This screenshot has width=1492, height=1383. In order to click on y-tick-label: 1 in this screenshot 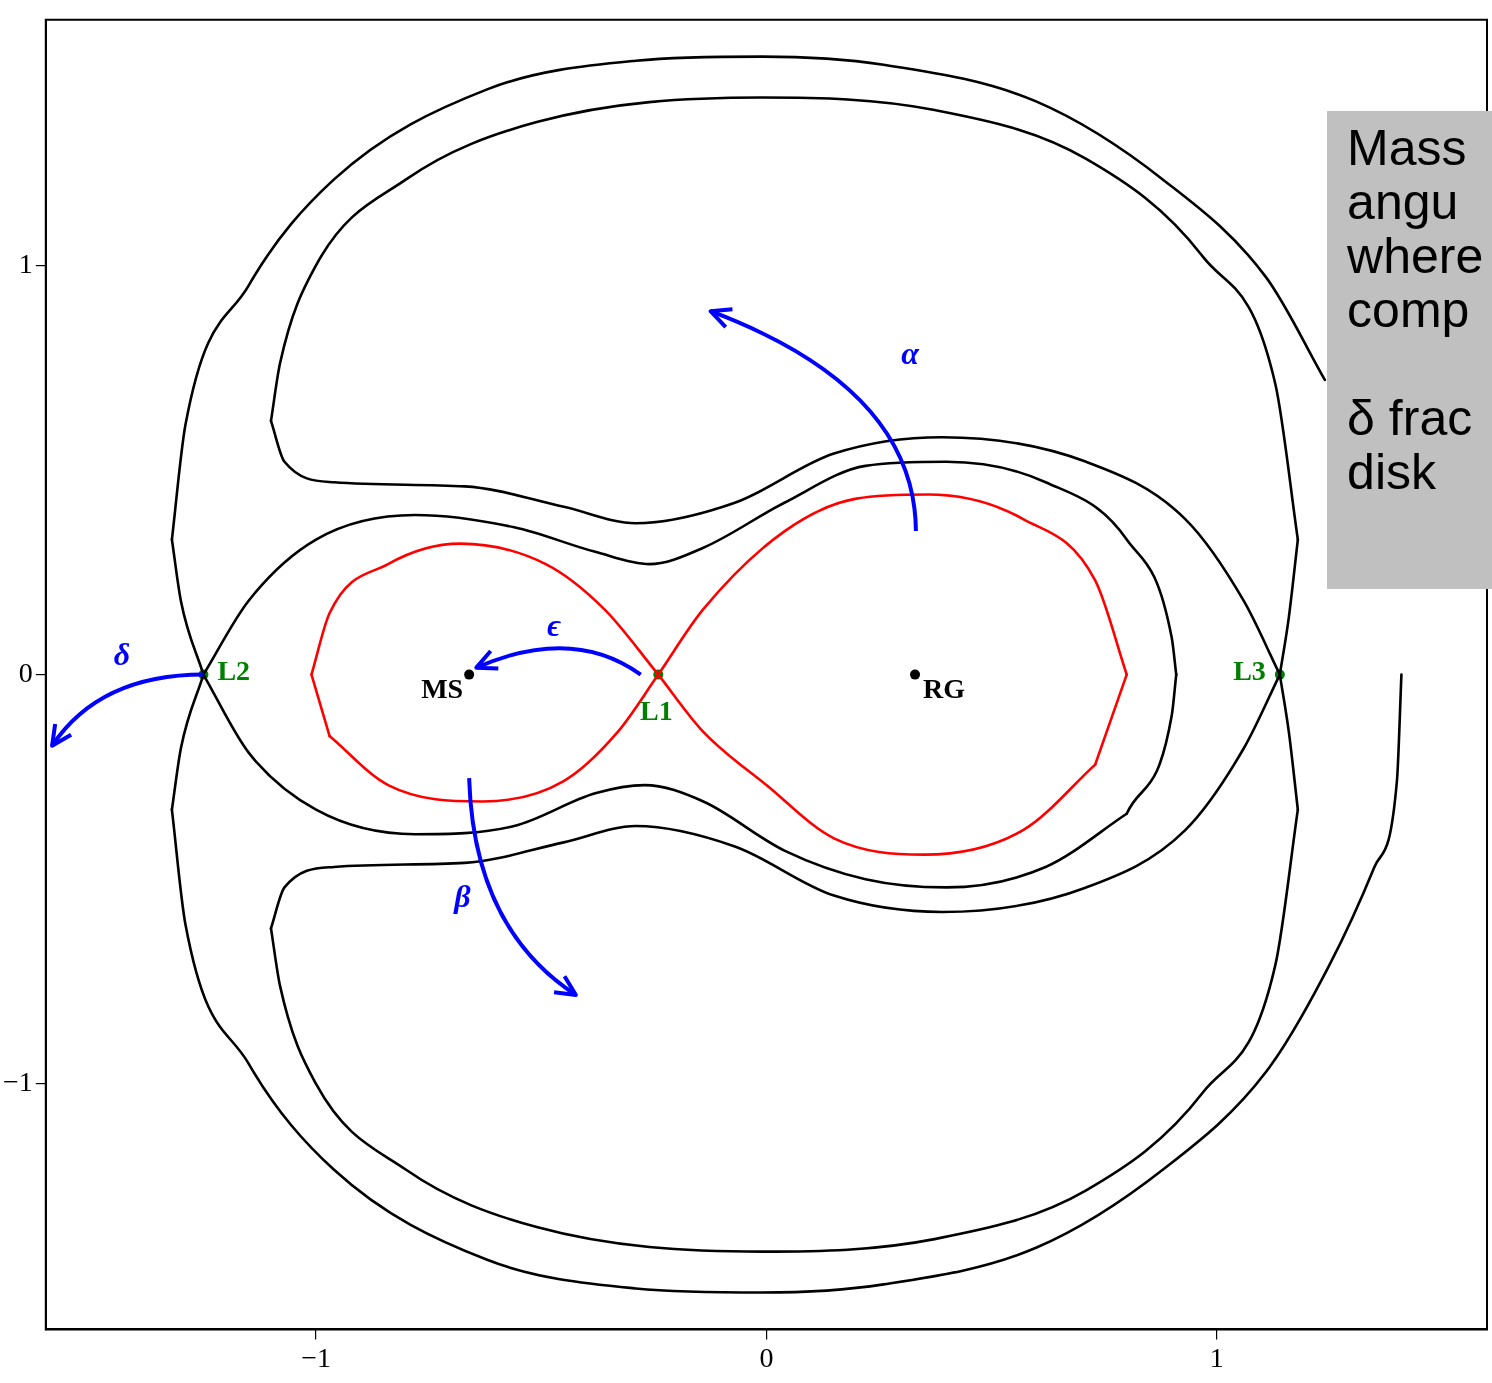, I will do `click(25, 263)`.